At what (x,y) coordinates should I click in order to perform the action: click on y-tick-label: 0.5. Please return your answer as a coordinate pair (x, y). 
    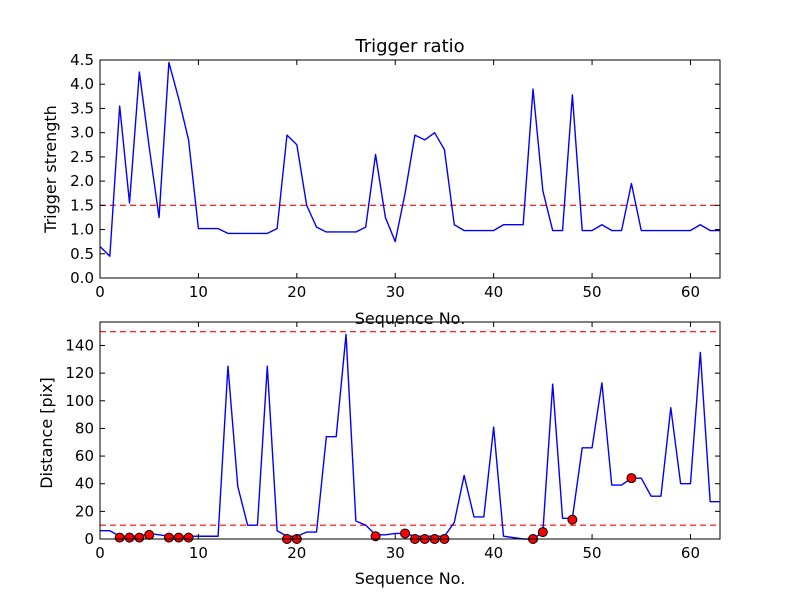
    Looking at the image, I should click on (82, 254).